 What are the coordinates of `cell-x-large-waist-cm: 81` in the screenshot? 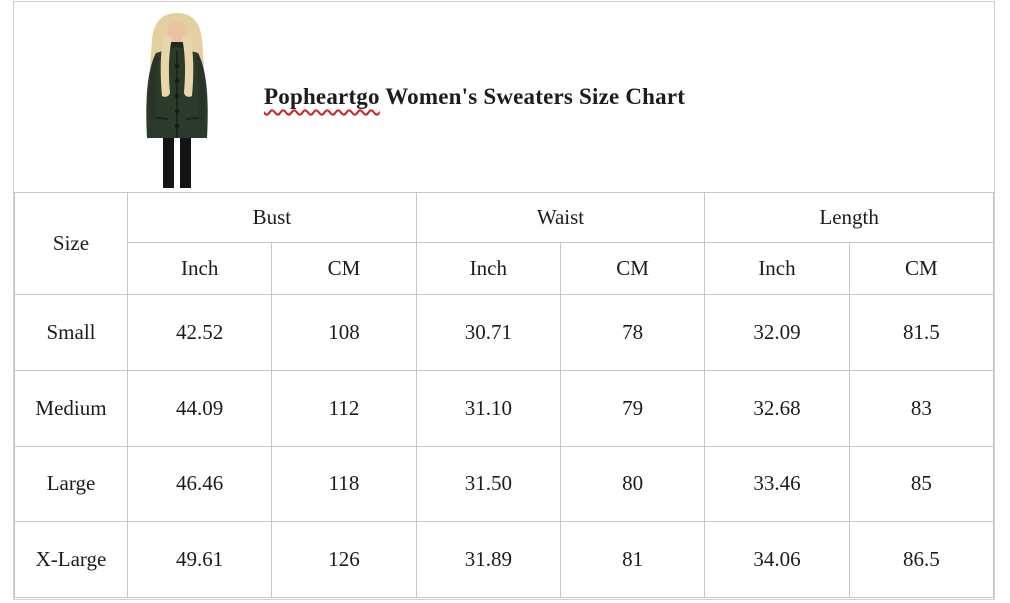 It's located at (632, 559).